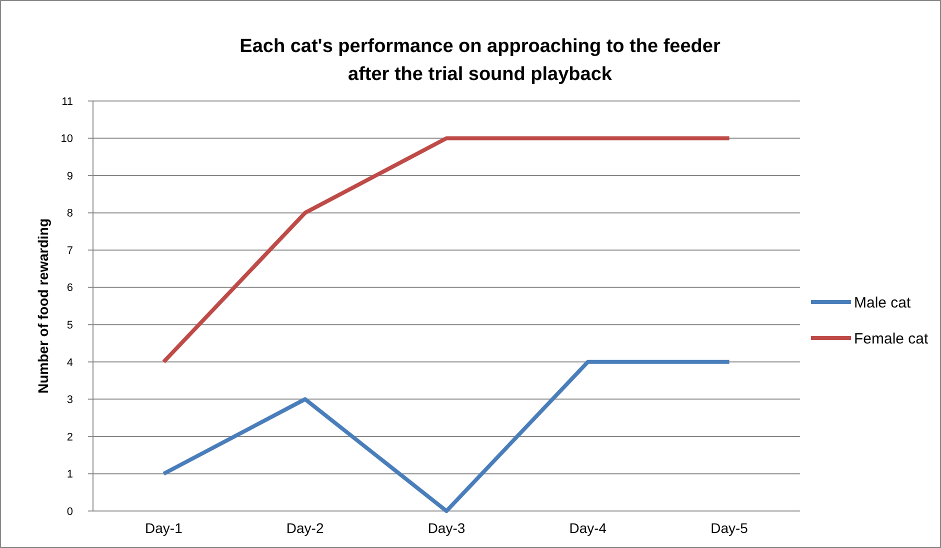 This screenshot has height=548, width=941. I want to click on x-tick-label: Day-1, so click(164, 528).